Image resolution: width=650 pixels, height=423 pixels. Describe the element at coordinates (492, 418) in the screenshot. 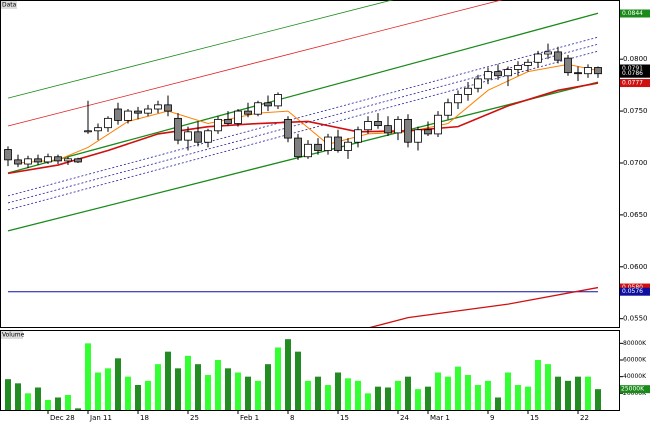

I see `x-tick-label: 9` at that location.